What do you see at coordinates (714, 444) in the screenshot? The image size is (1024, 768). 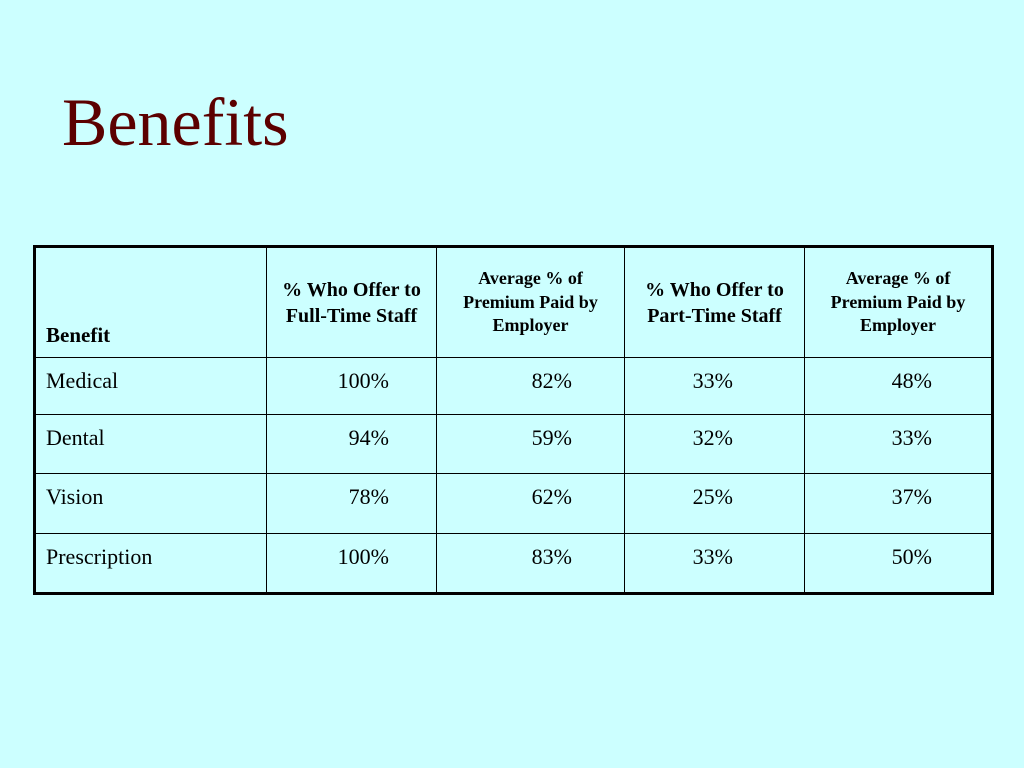 I see `table-cell: 32%` at bounding box center [714, 444].